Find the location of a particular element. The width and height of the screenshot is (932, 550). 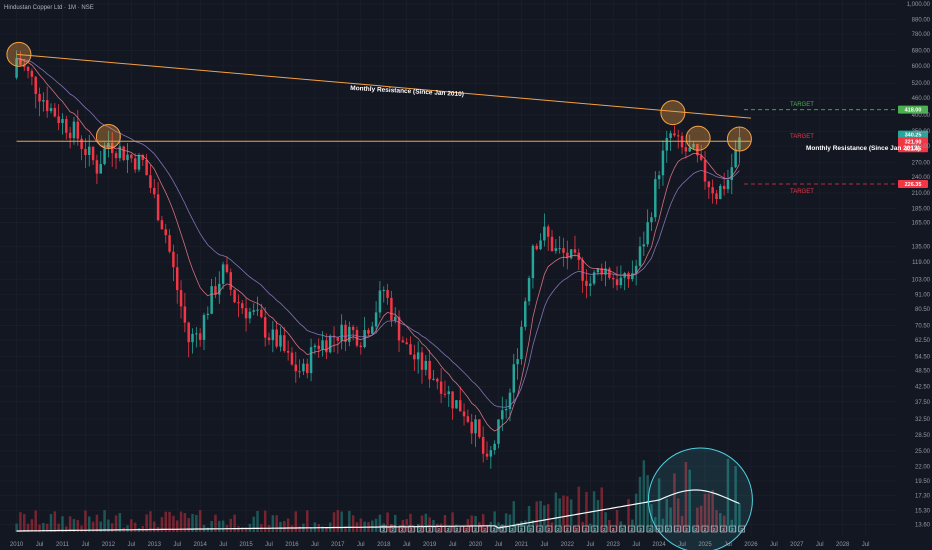

time-tick: 2019 is located at coordinates (430, 545).